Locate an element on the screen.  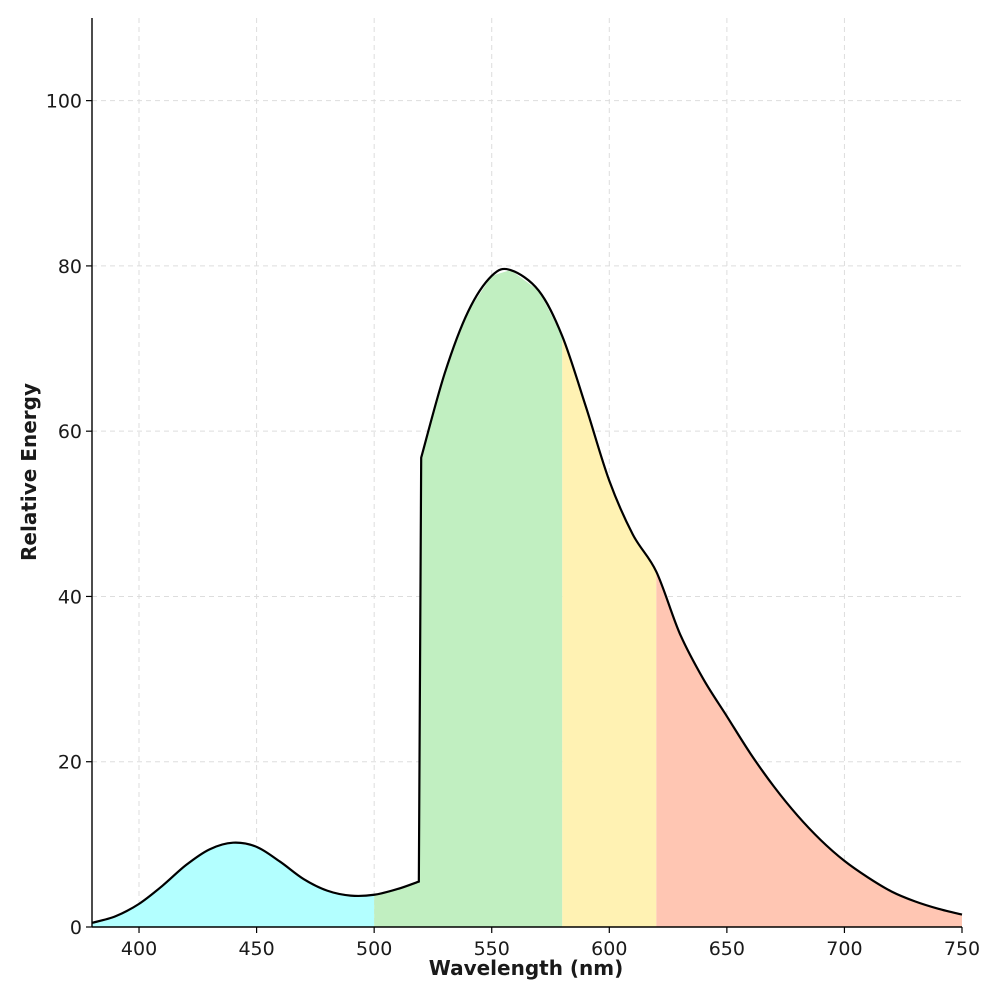
x-axis-ticks: 400 450 500 550 600 650 700 750 is located at coordinates (550, 943).